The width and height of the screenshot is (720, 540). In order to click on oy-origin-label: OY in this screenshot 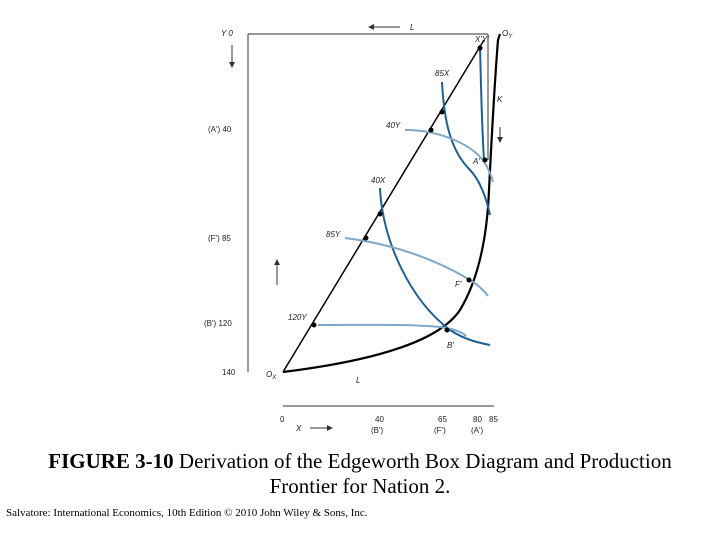, I will do `click(507, 34)`.